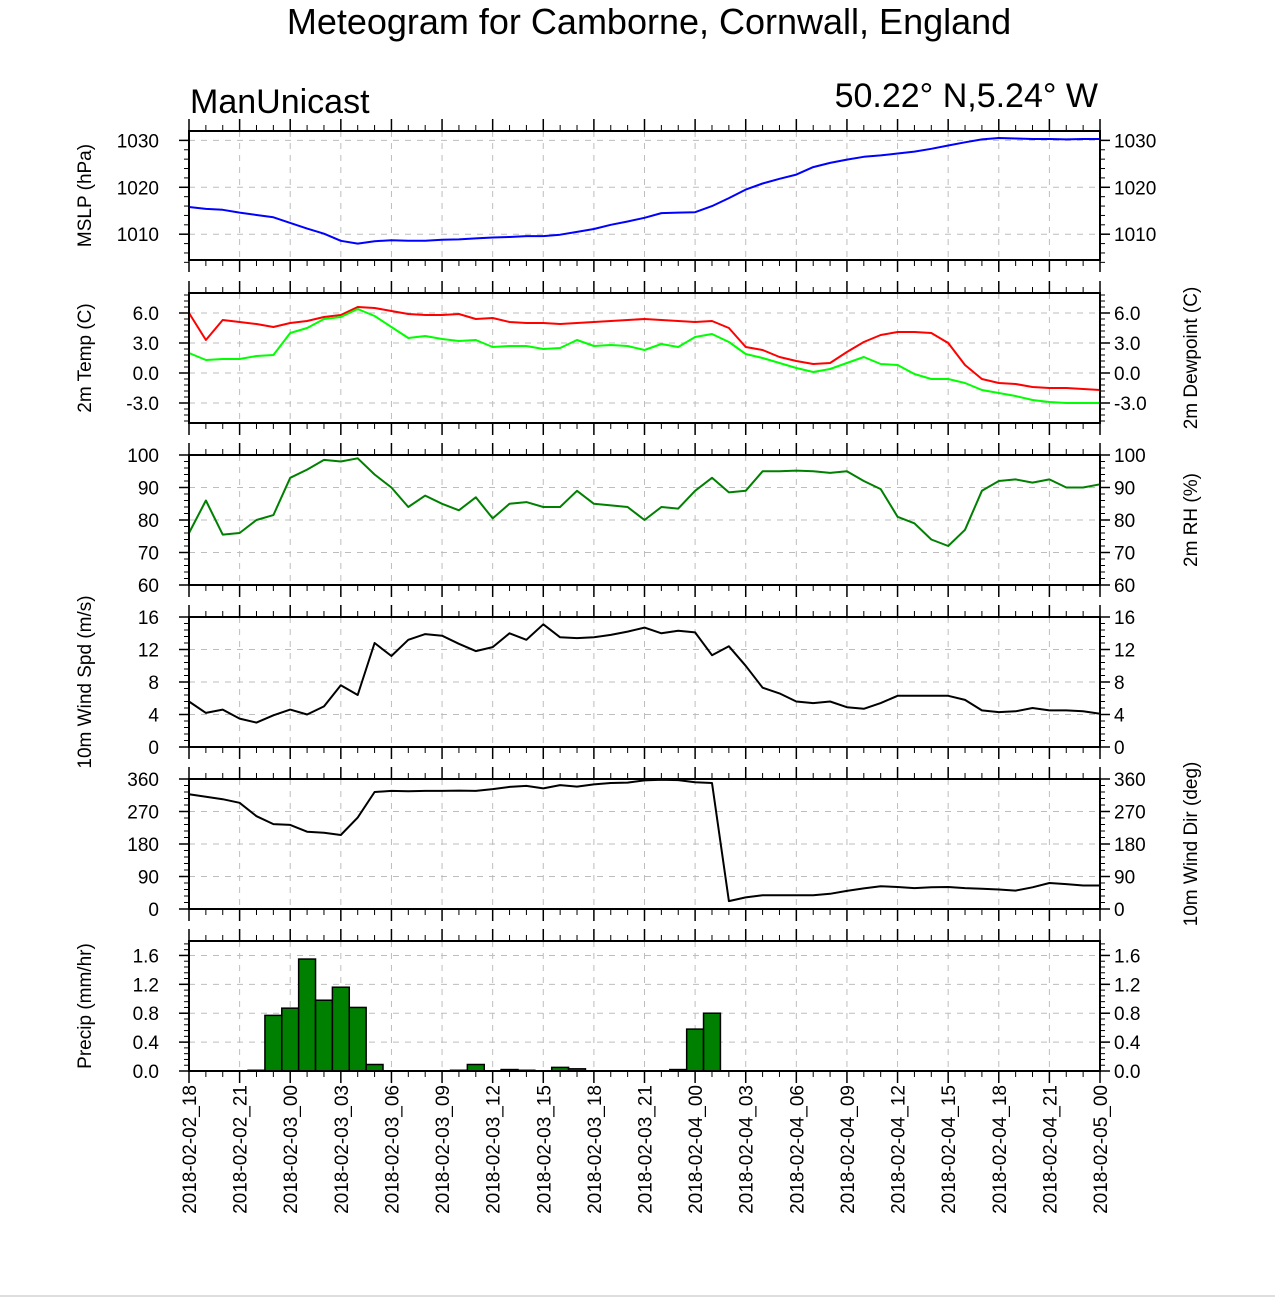 Image resolution: width=1275 pixels, height=1299 pixels. Describe the element at coordinates (443, 1149) in the screenshot. I see `x-tick-label: 2018-02-03_09` at that location.